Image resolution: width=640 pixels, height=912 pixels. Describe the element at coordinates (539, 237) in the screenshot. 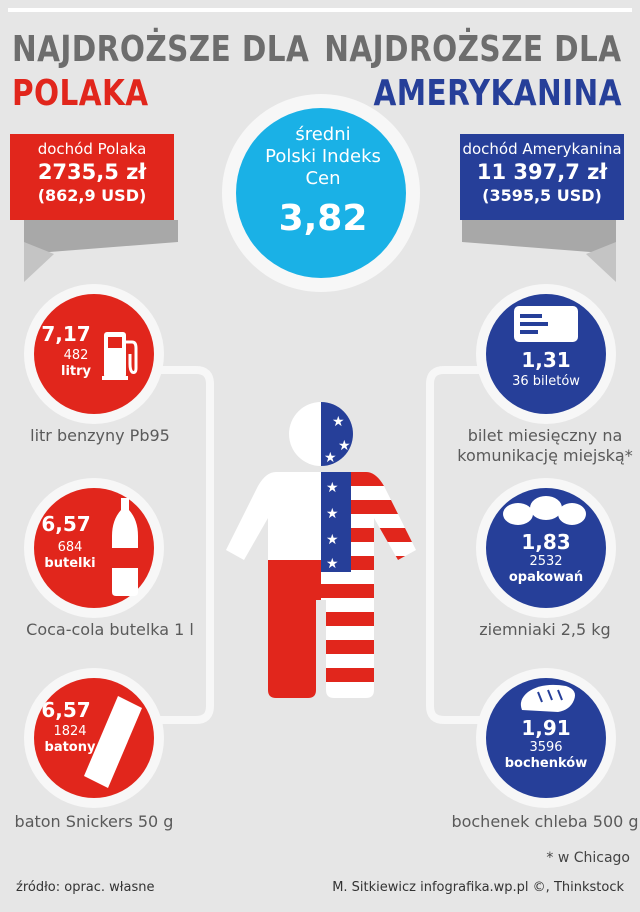

I see `right-ribbon-fold` at that location.